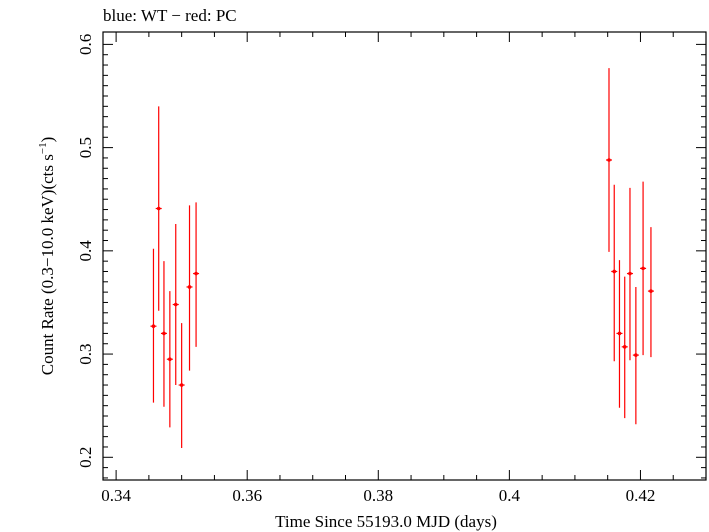  I want to click on y-tick-label: 0.4, so click(85, 251).